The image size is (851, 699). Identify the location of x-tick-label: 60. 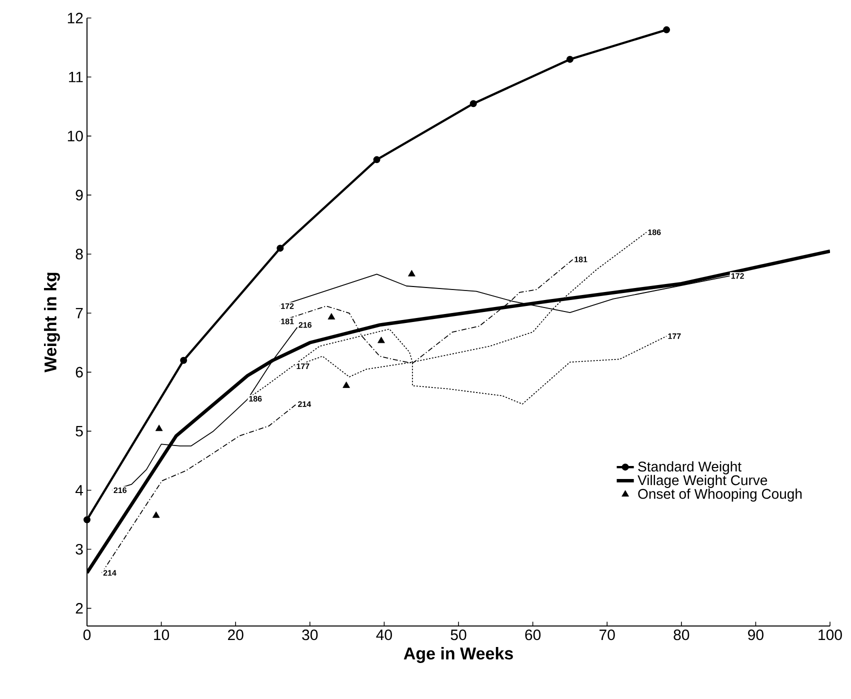
(533, 635).